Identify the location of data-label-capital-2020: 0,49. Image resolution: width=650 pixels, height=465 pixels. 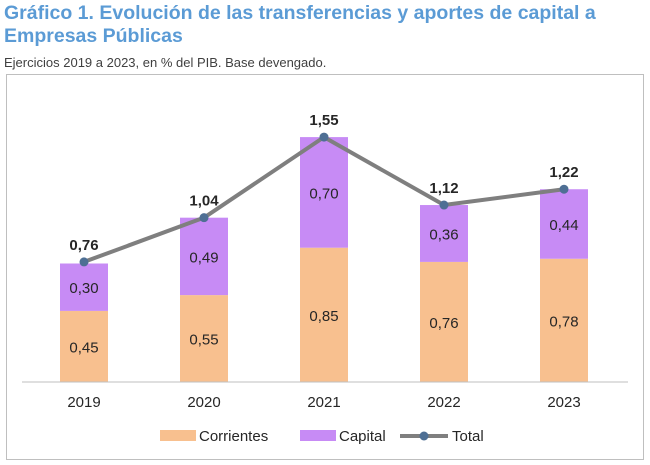
(203, 257).